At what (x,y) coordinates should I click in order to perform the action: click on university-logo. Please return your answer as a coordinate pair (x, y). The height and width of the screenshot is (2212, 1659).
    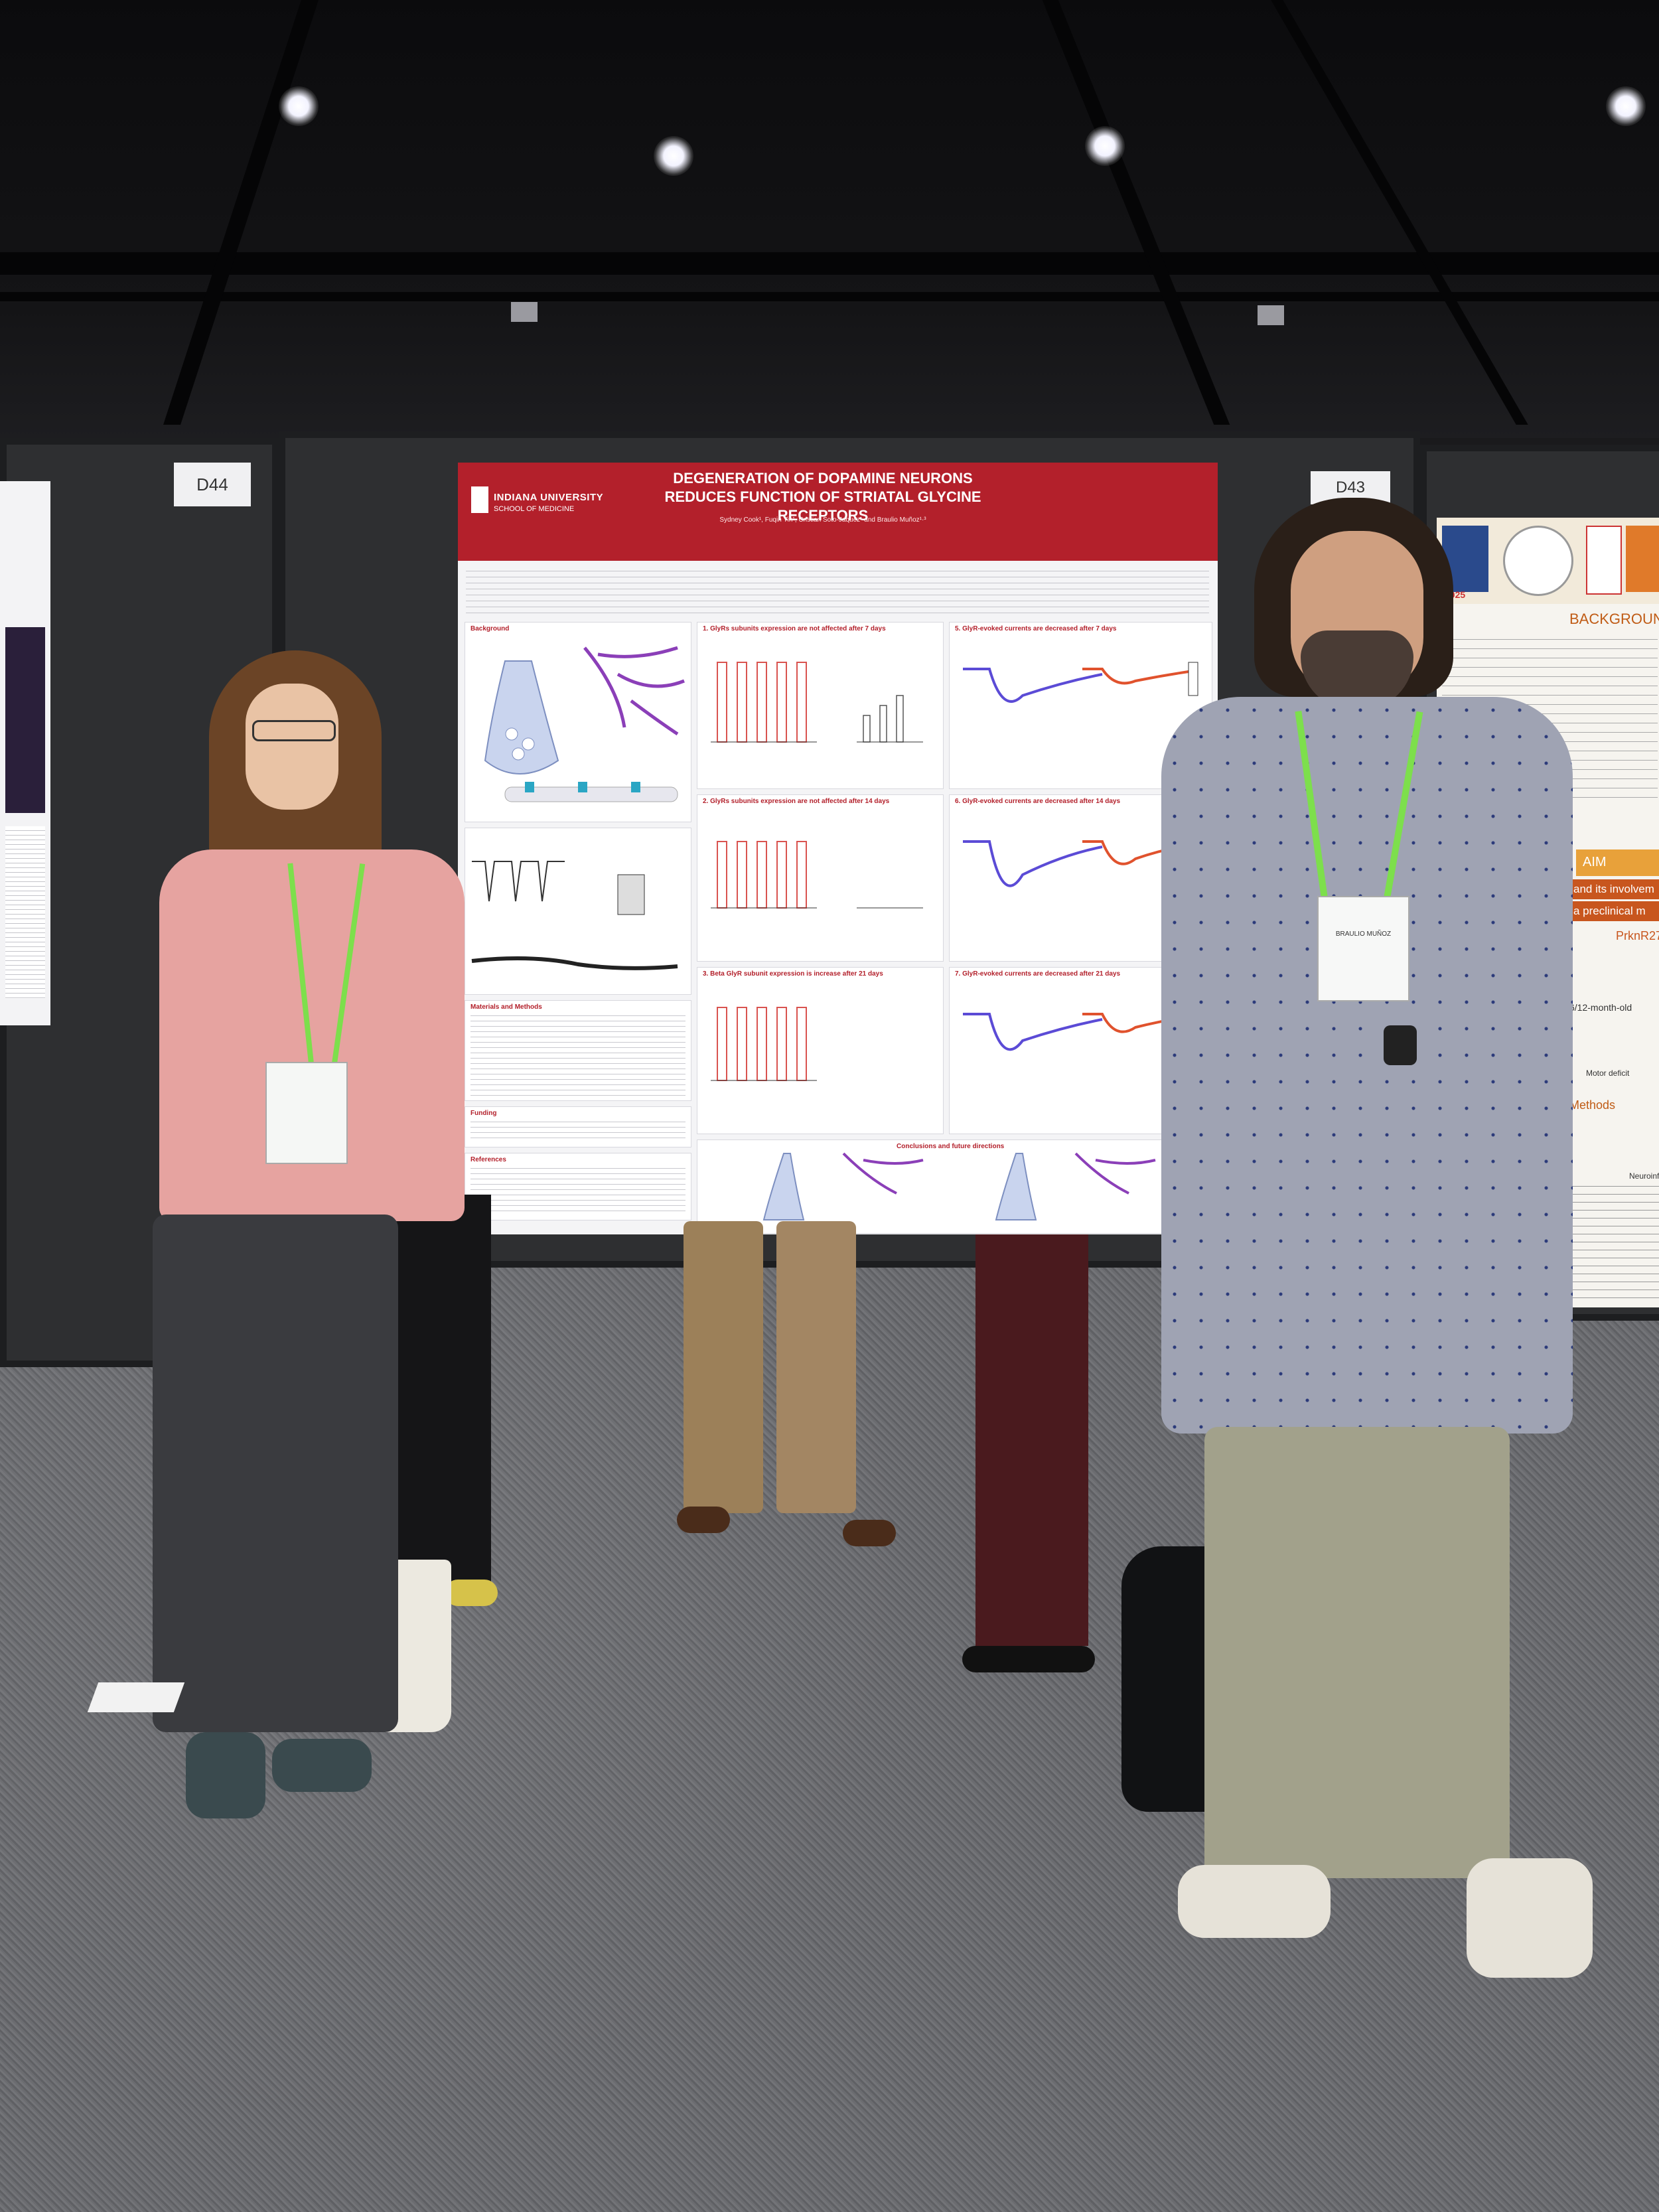
    Looking at the image, I should click on (479, 500).